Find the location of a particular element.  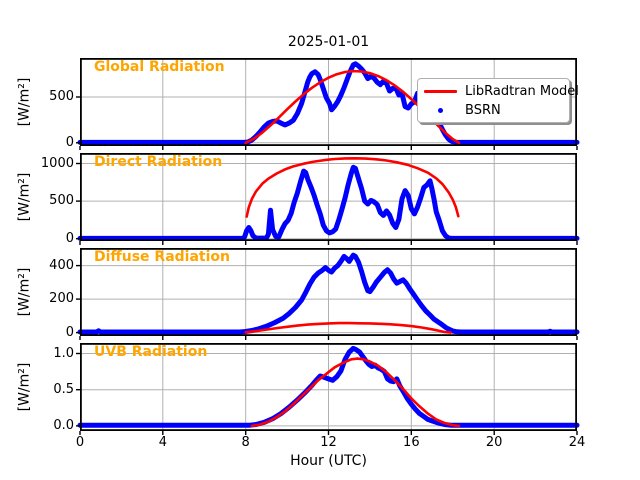

figure-title: 2025-01-01 is located at coordinates (328, 42).